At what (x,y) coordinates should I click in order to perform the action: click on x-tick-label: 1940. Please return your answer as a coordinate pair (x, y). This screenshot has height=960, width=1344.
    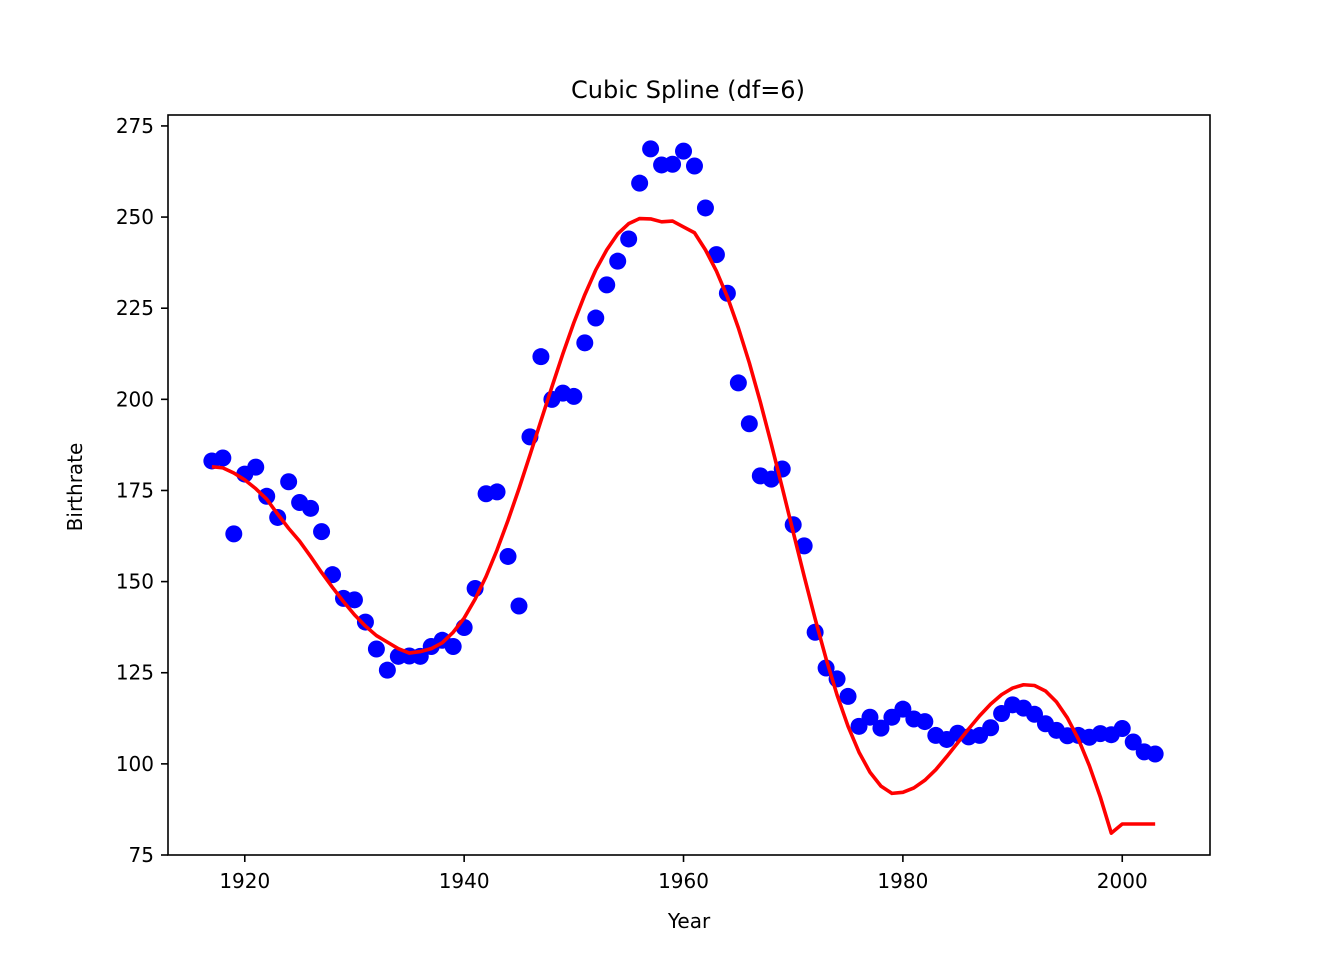
    Looking at the image, I should click on (464, 881).